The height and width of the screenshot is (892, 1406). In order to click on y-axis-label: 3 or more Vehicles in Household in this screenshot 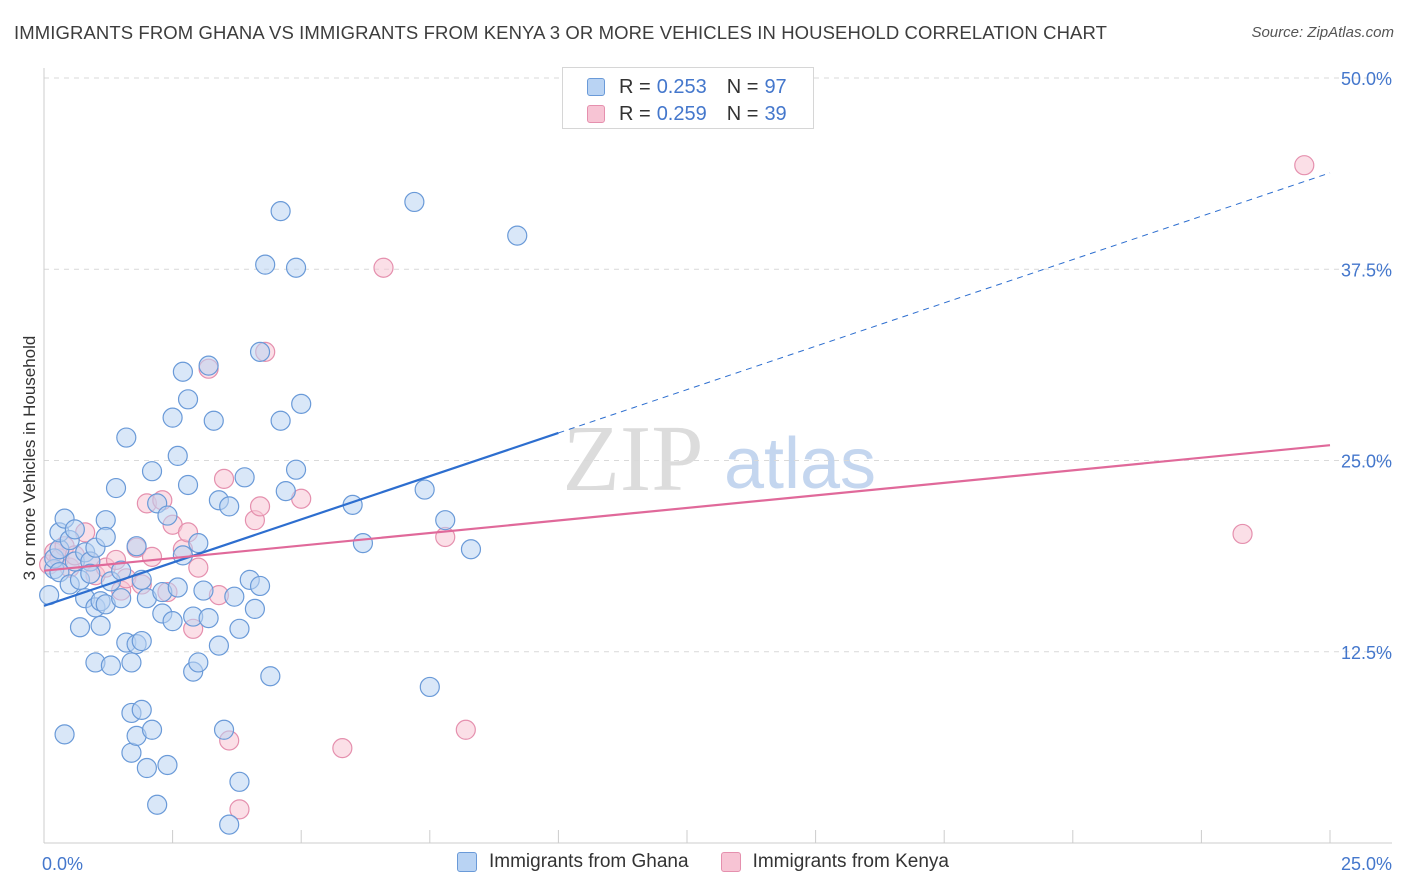, I will do `click(29, 458)`.